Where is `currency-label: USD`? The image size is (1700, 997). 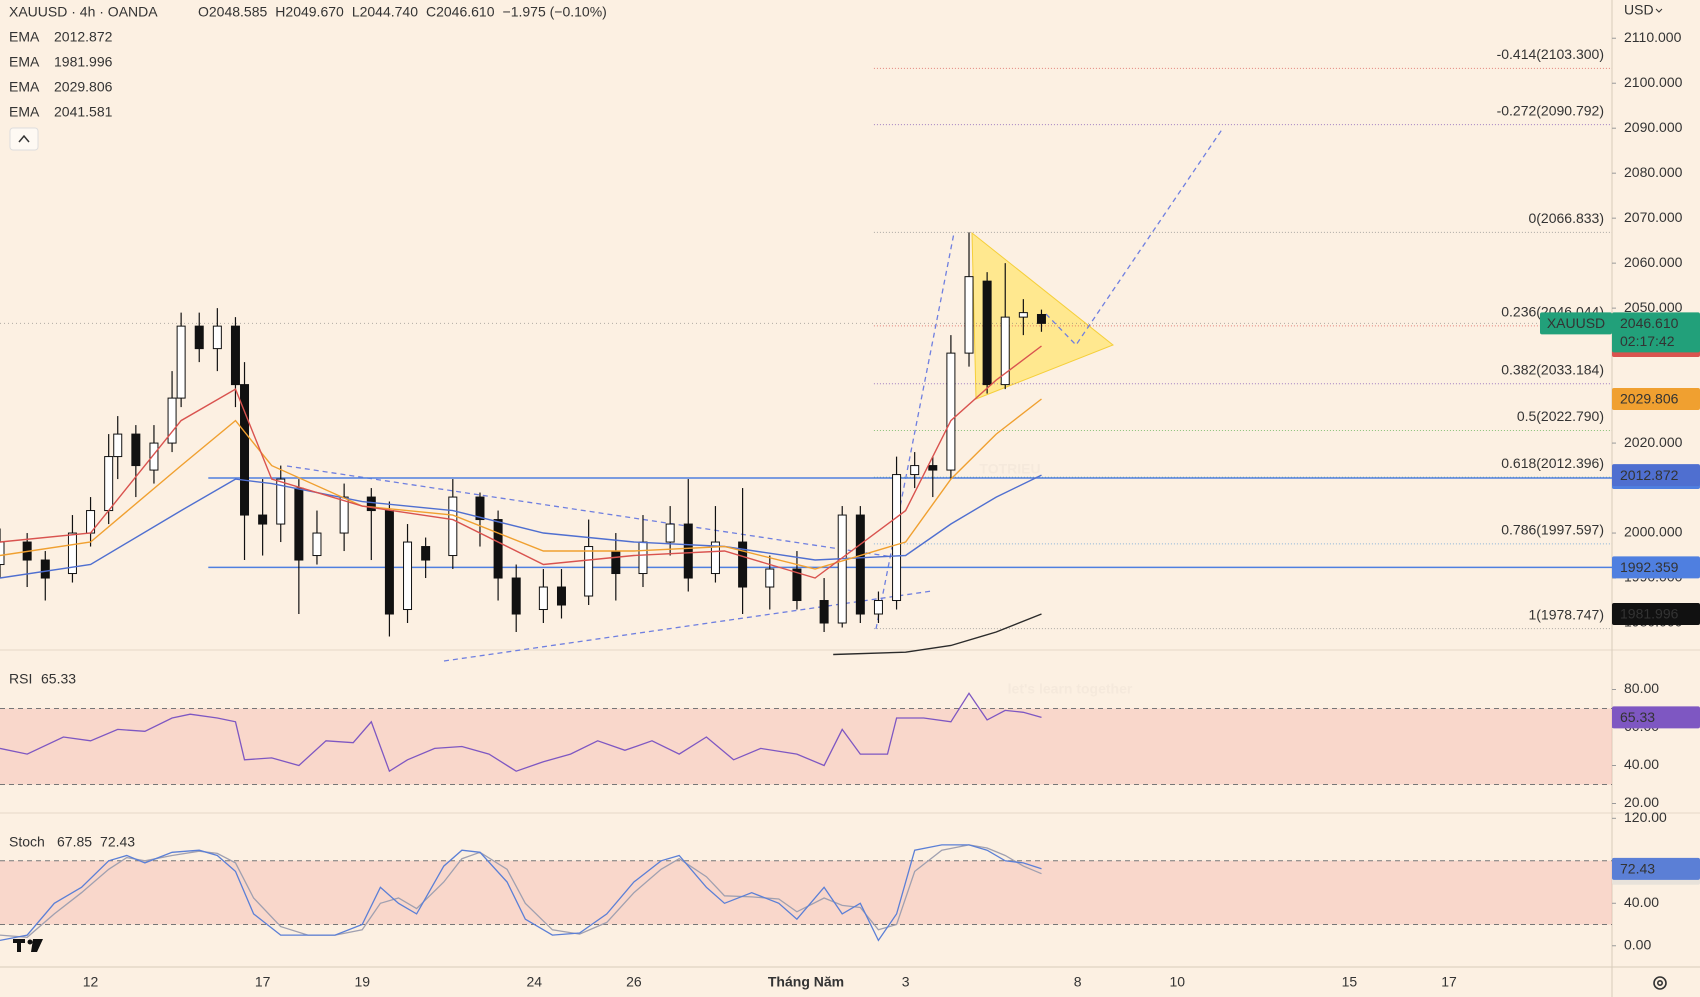
currency-label: USD is located at coordinates (1639, 10).